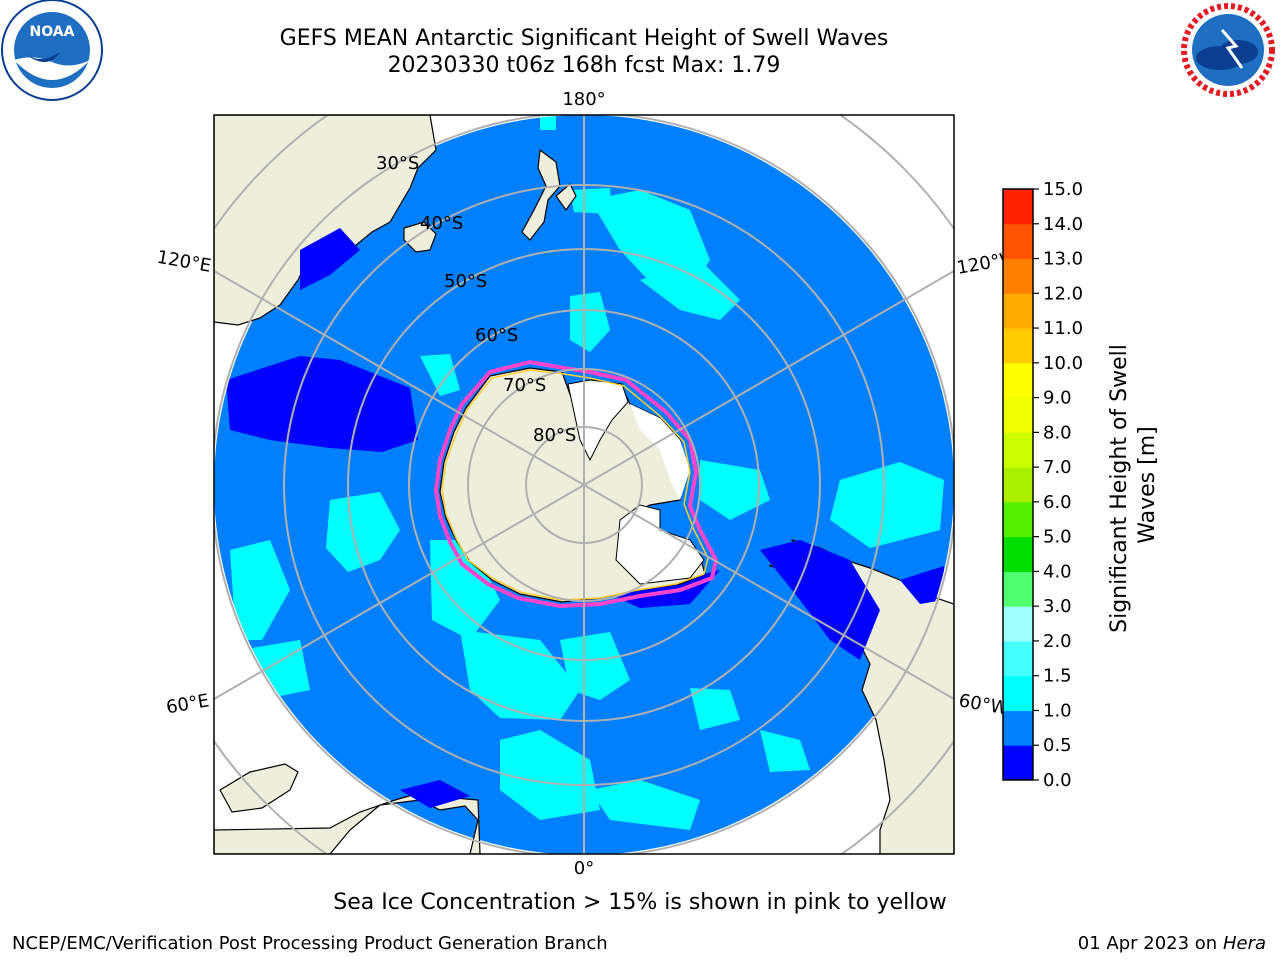  What do you see at coordinates (1063, 189) in the screenshot?
I see `colorbar-tick-label: 15.0` at bounding box center [1063, 189].